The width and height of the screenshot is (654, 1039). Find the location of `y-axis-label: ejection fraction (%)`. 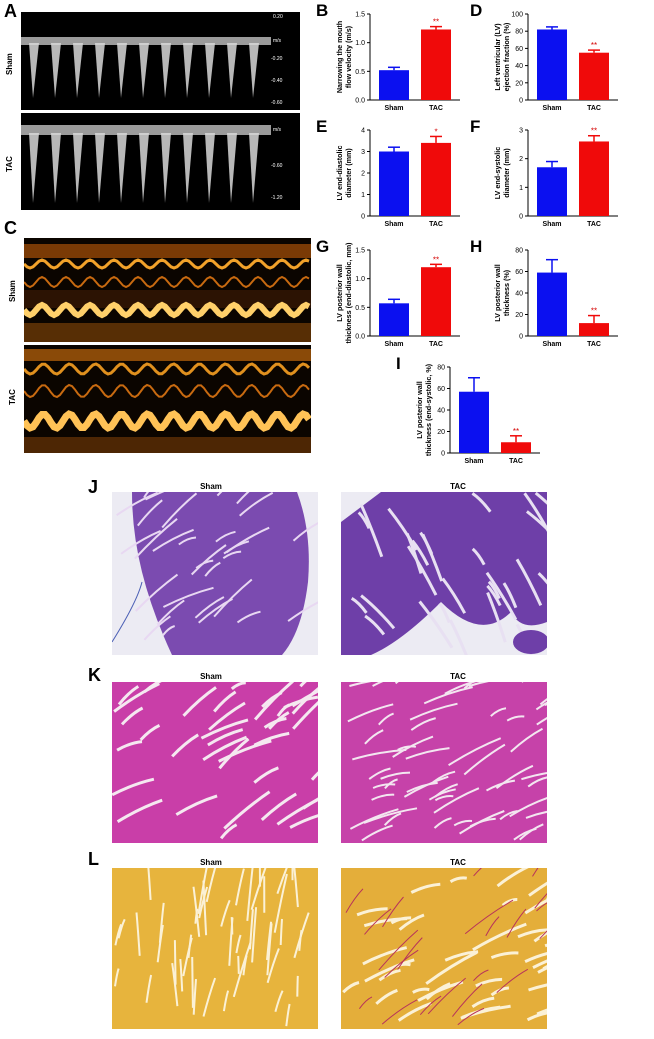

y-axis-label: ejection fraction (%) is located at coordinates (506, 56).